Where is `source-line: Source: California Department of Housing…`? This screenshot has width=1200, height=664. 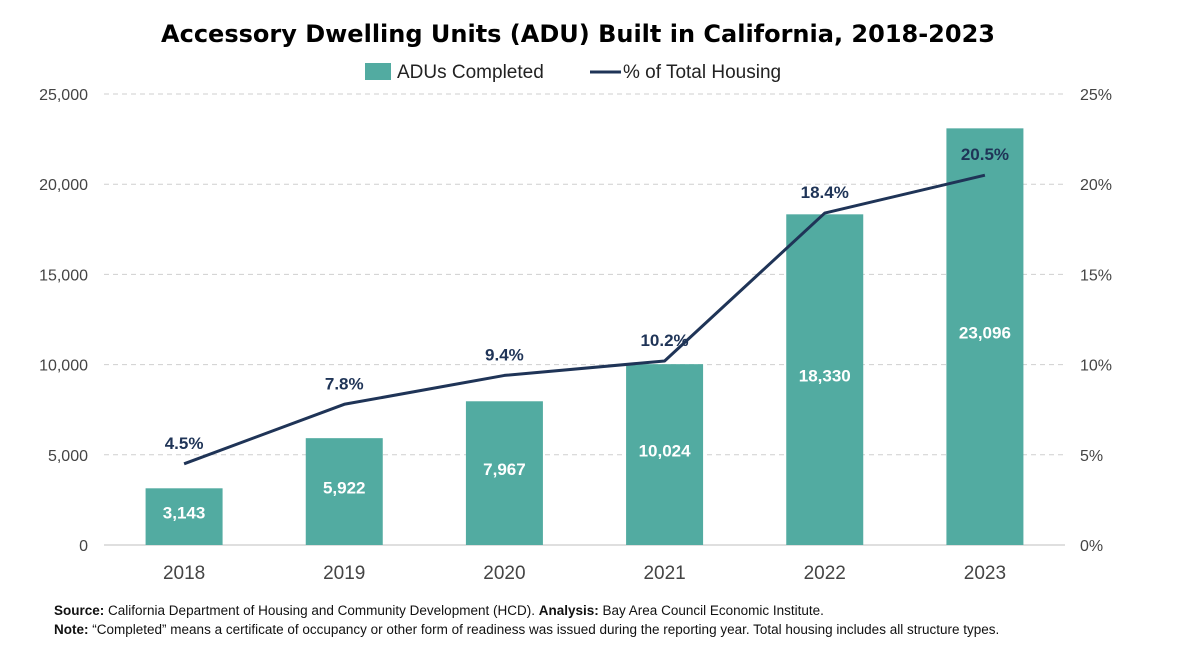
source-line: Source: California Department of Housing… is located at coordinates (526, 610).